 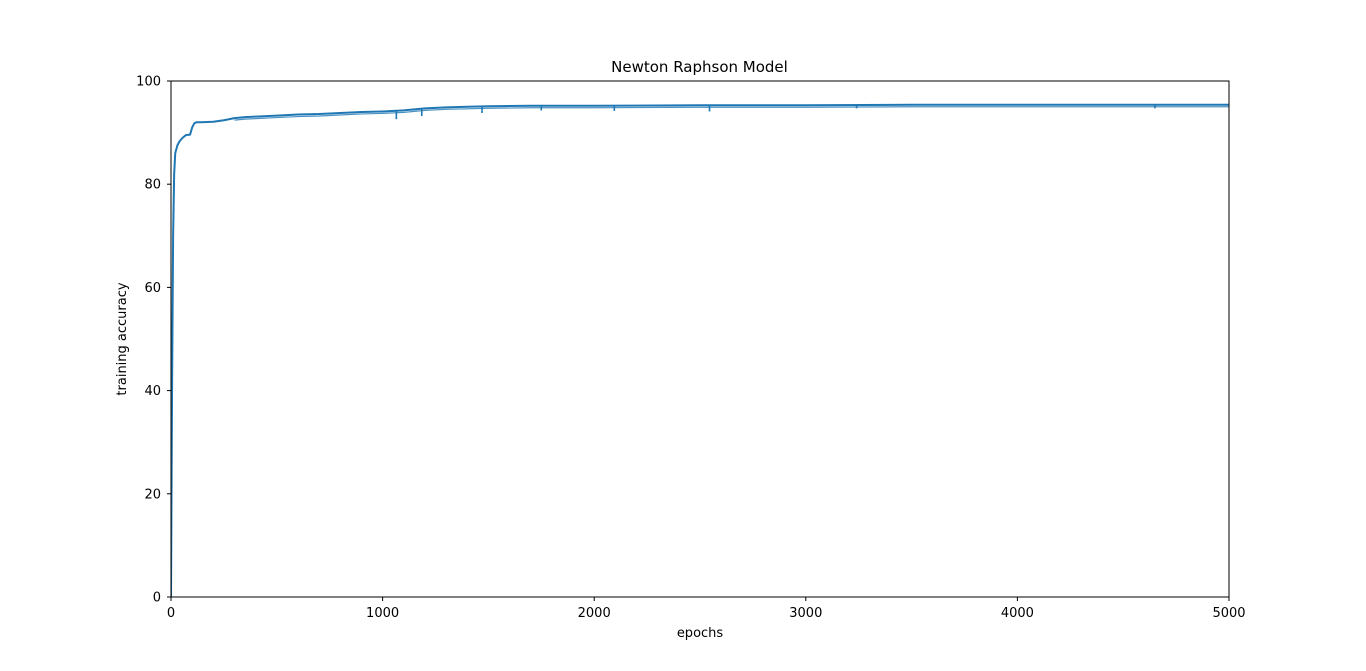 I want to click on y-tick-label: 80, so click(x=152, y=185).